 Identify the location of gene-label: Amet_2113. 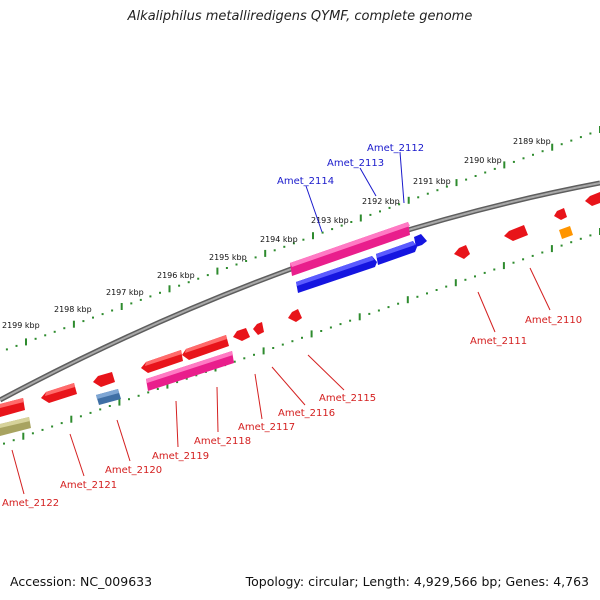
(355, 163).